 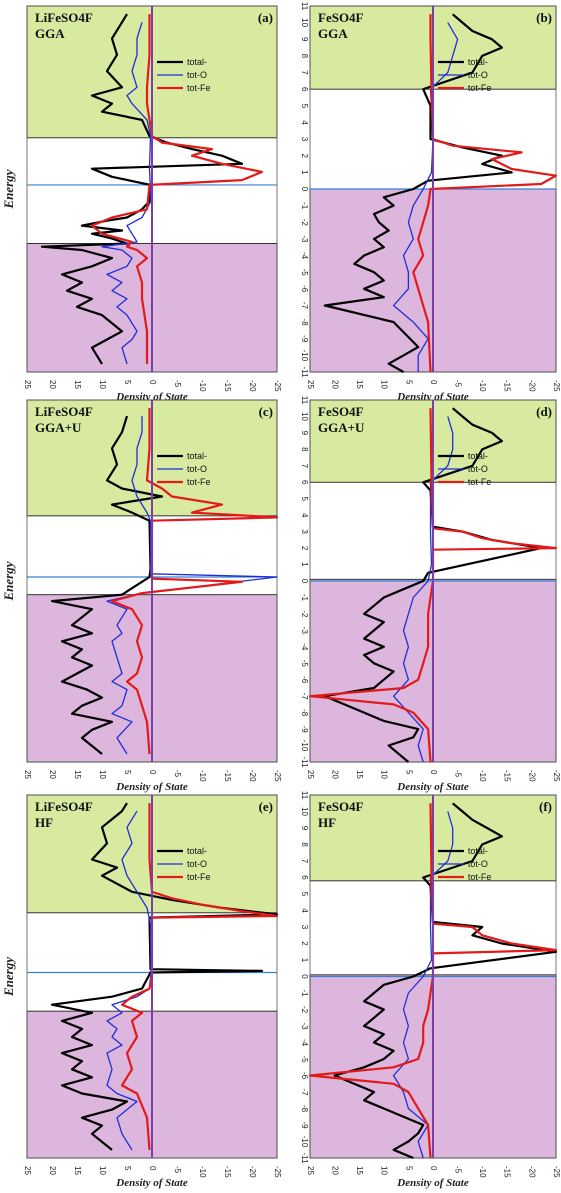 I want to click on y-tick-label: 9, so click(x=304, y=39).